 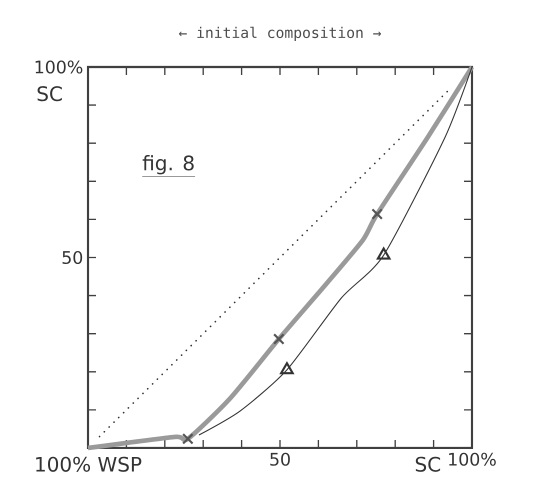 What do you see at coordinates (89, 464) in the screenshot?
I see `text: 100% WSP` at bounding box center [89, 464].